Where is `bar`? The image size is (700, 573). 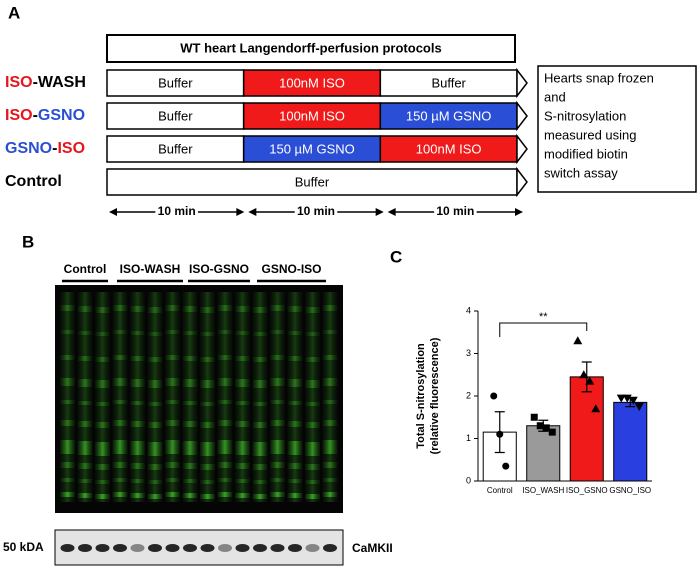
bar is located at coordinates (586, 429).